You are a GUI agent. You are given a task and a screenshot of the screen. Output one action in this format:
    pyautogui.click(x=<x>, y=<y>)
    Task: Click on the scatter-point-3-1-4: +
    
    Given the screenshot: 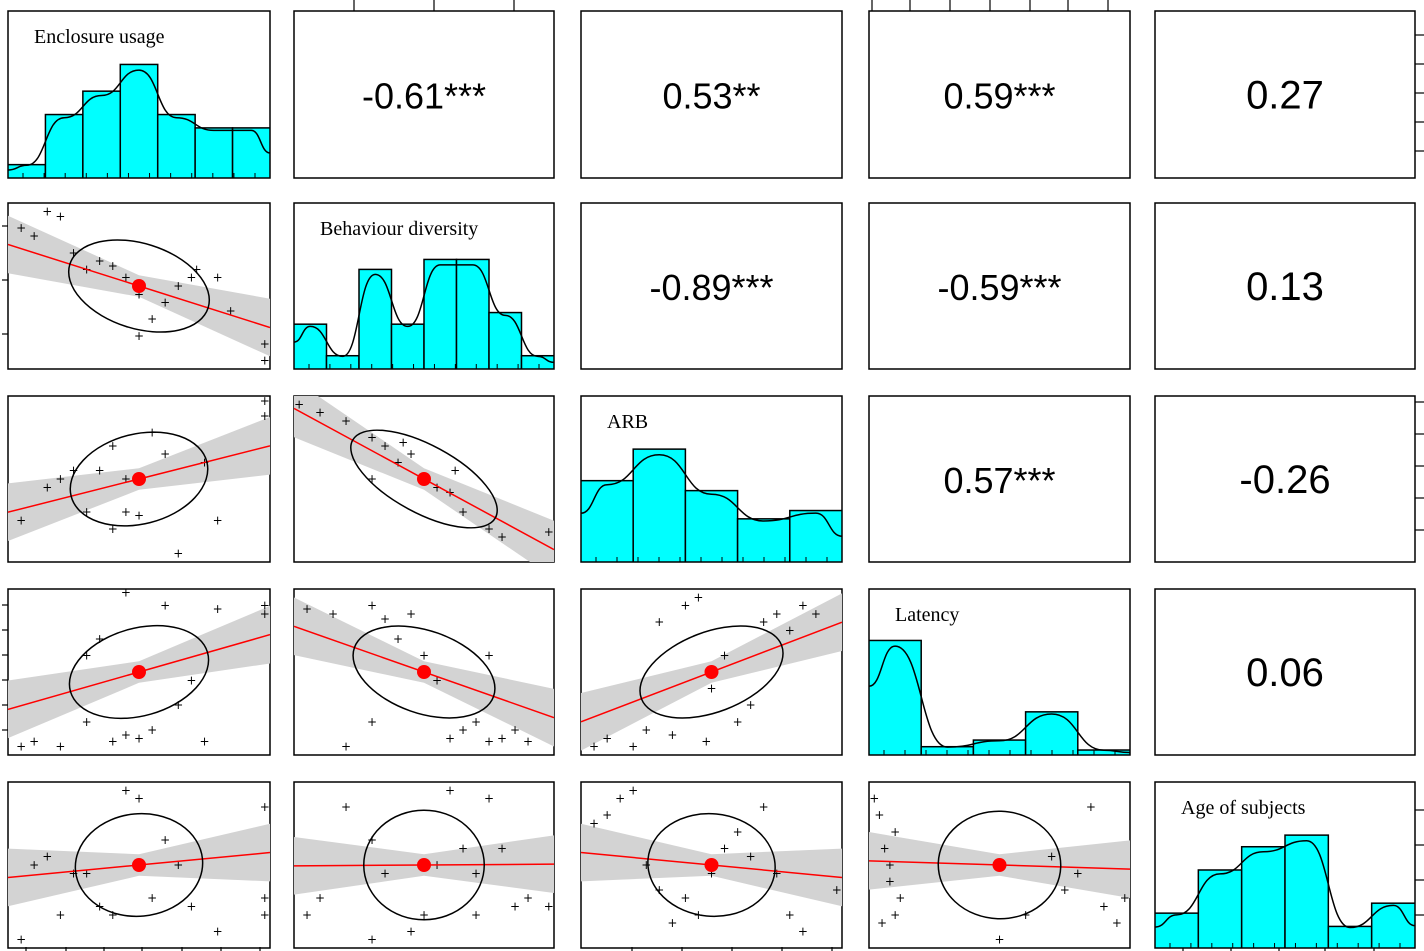 What is the action you would take?
    pyautogui.click(x=398, y=639)
    